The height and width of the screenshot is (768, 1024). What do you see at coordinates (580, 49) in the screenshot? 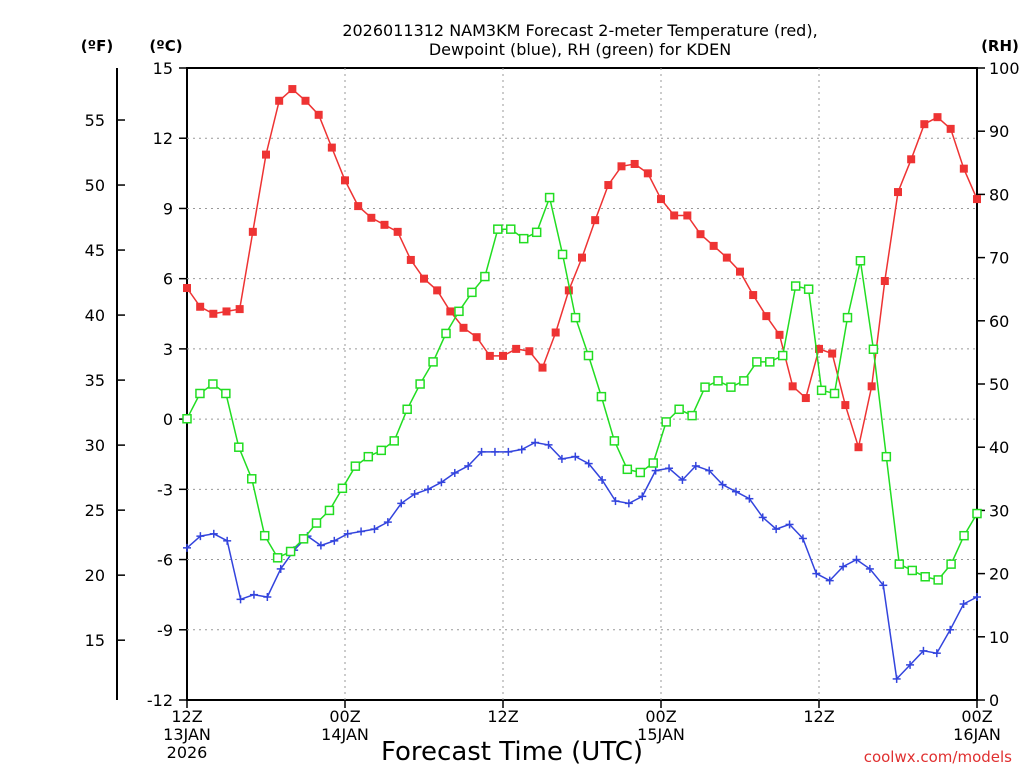
I see `chart-title-line-2: Dewpoint (blue), RH (green) for KDEN` at bounding box center [580, 49].